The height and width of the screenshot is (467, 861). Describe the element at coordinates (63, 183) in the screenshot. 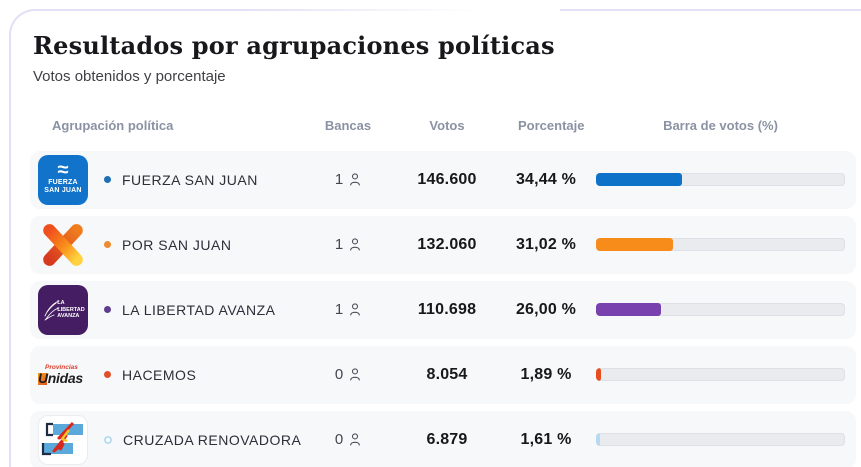

I see `logo-text: FUERZA` at that location.